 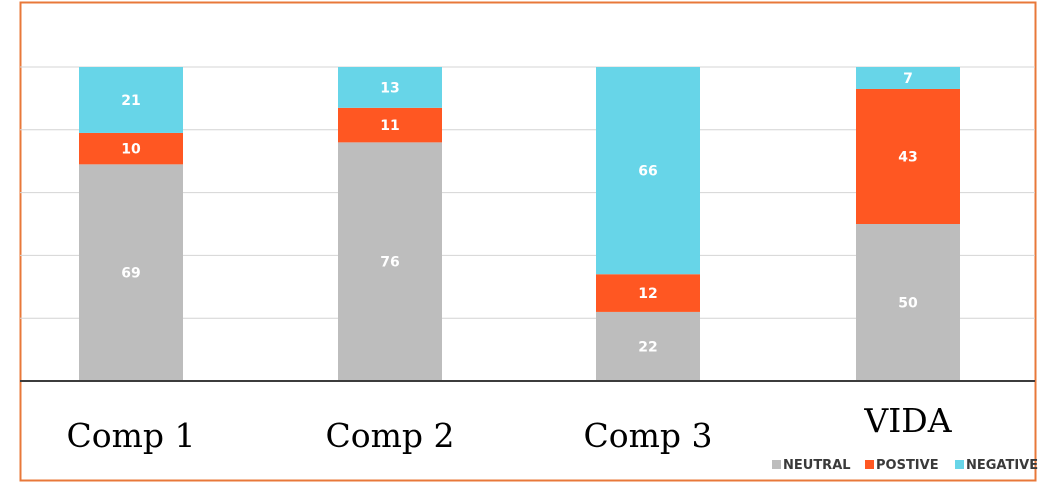 I want to click on bar-value-label: 11, so click(x=389, y=126).